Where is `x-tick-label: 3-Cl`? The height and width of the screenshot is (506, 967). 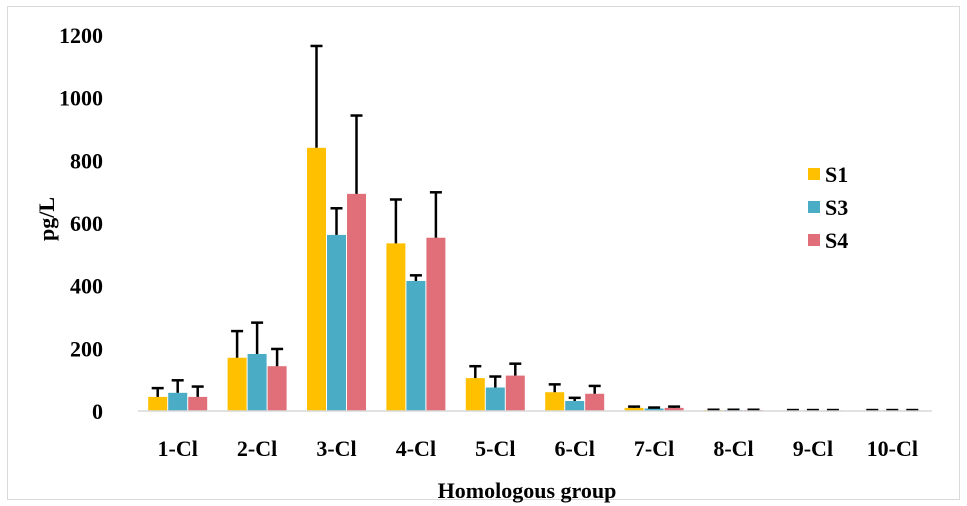 x-tick-label: 3-Cl is located at coordinates (336, 448).